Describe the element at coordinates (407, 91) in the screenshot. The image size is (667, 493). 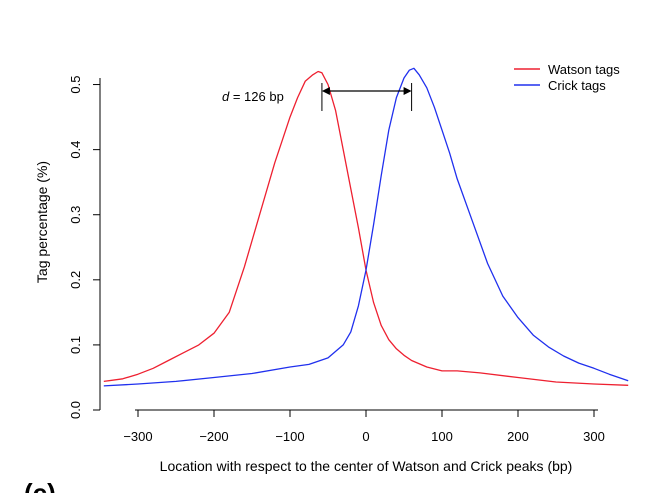
I see `distance-arrowhead-right` at that location.